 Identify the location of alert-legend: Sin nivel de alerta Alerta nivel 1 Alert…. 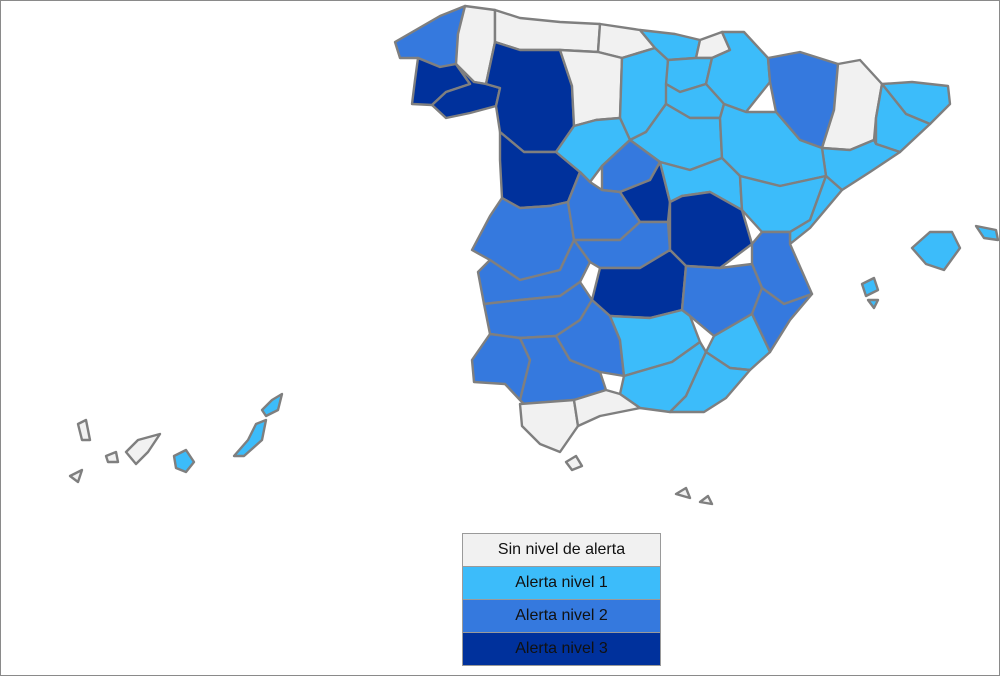
(561, 599).